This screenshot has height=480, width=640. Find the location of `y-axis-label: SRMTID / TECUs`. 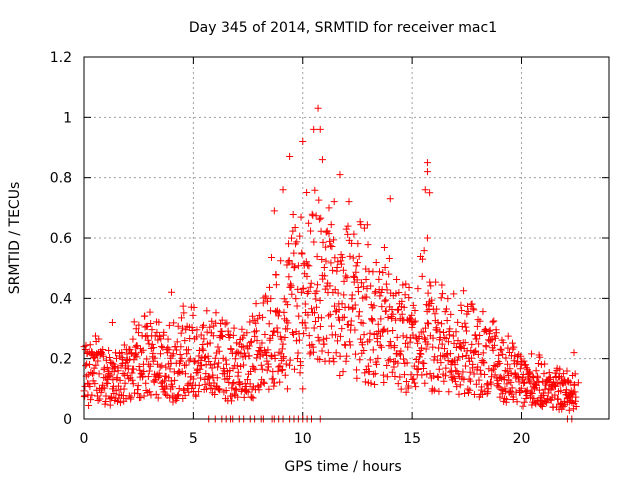

y-axis-label: SRMTID / TECUs is located at coordinates (15, 238).